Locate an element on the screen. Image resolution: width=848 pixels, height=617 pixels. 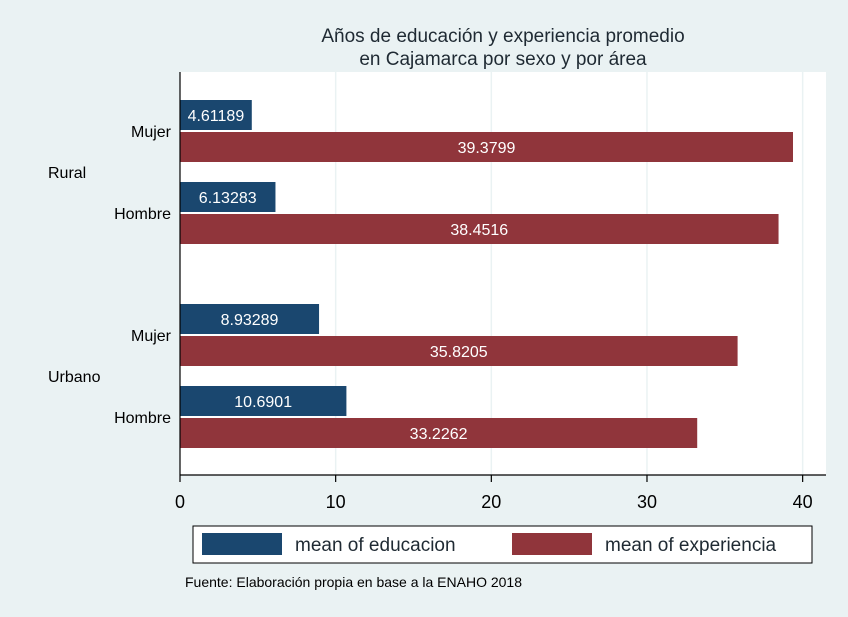
data-label-experiencia: 38.4516 is located at coordinates (479, 230).